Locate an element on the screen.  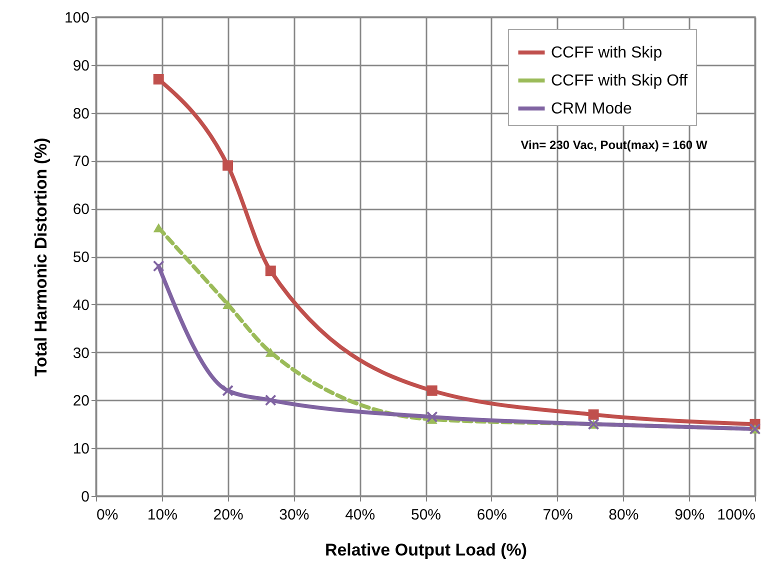
x-tick-label: 60% is located at coordinates (491, 515).